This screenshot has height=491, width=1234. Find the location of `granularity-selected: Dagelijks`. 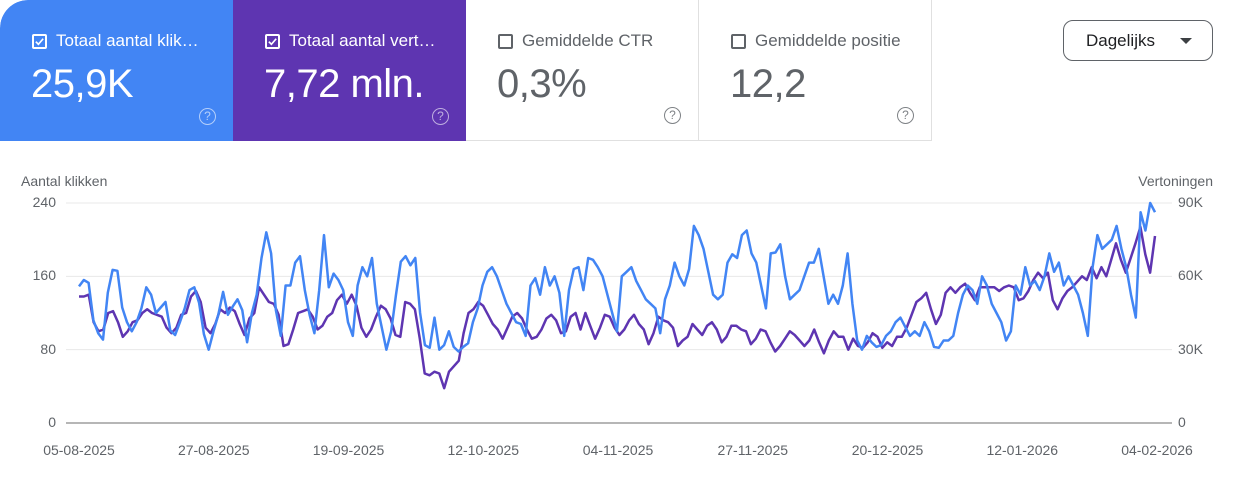

granularity-selected: Dagelijks is located at coordinates (1120, 40).